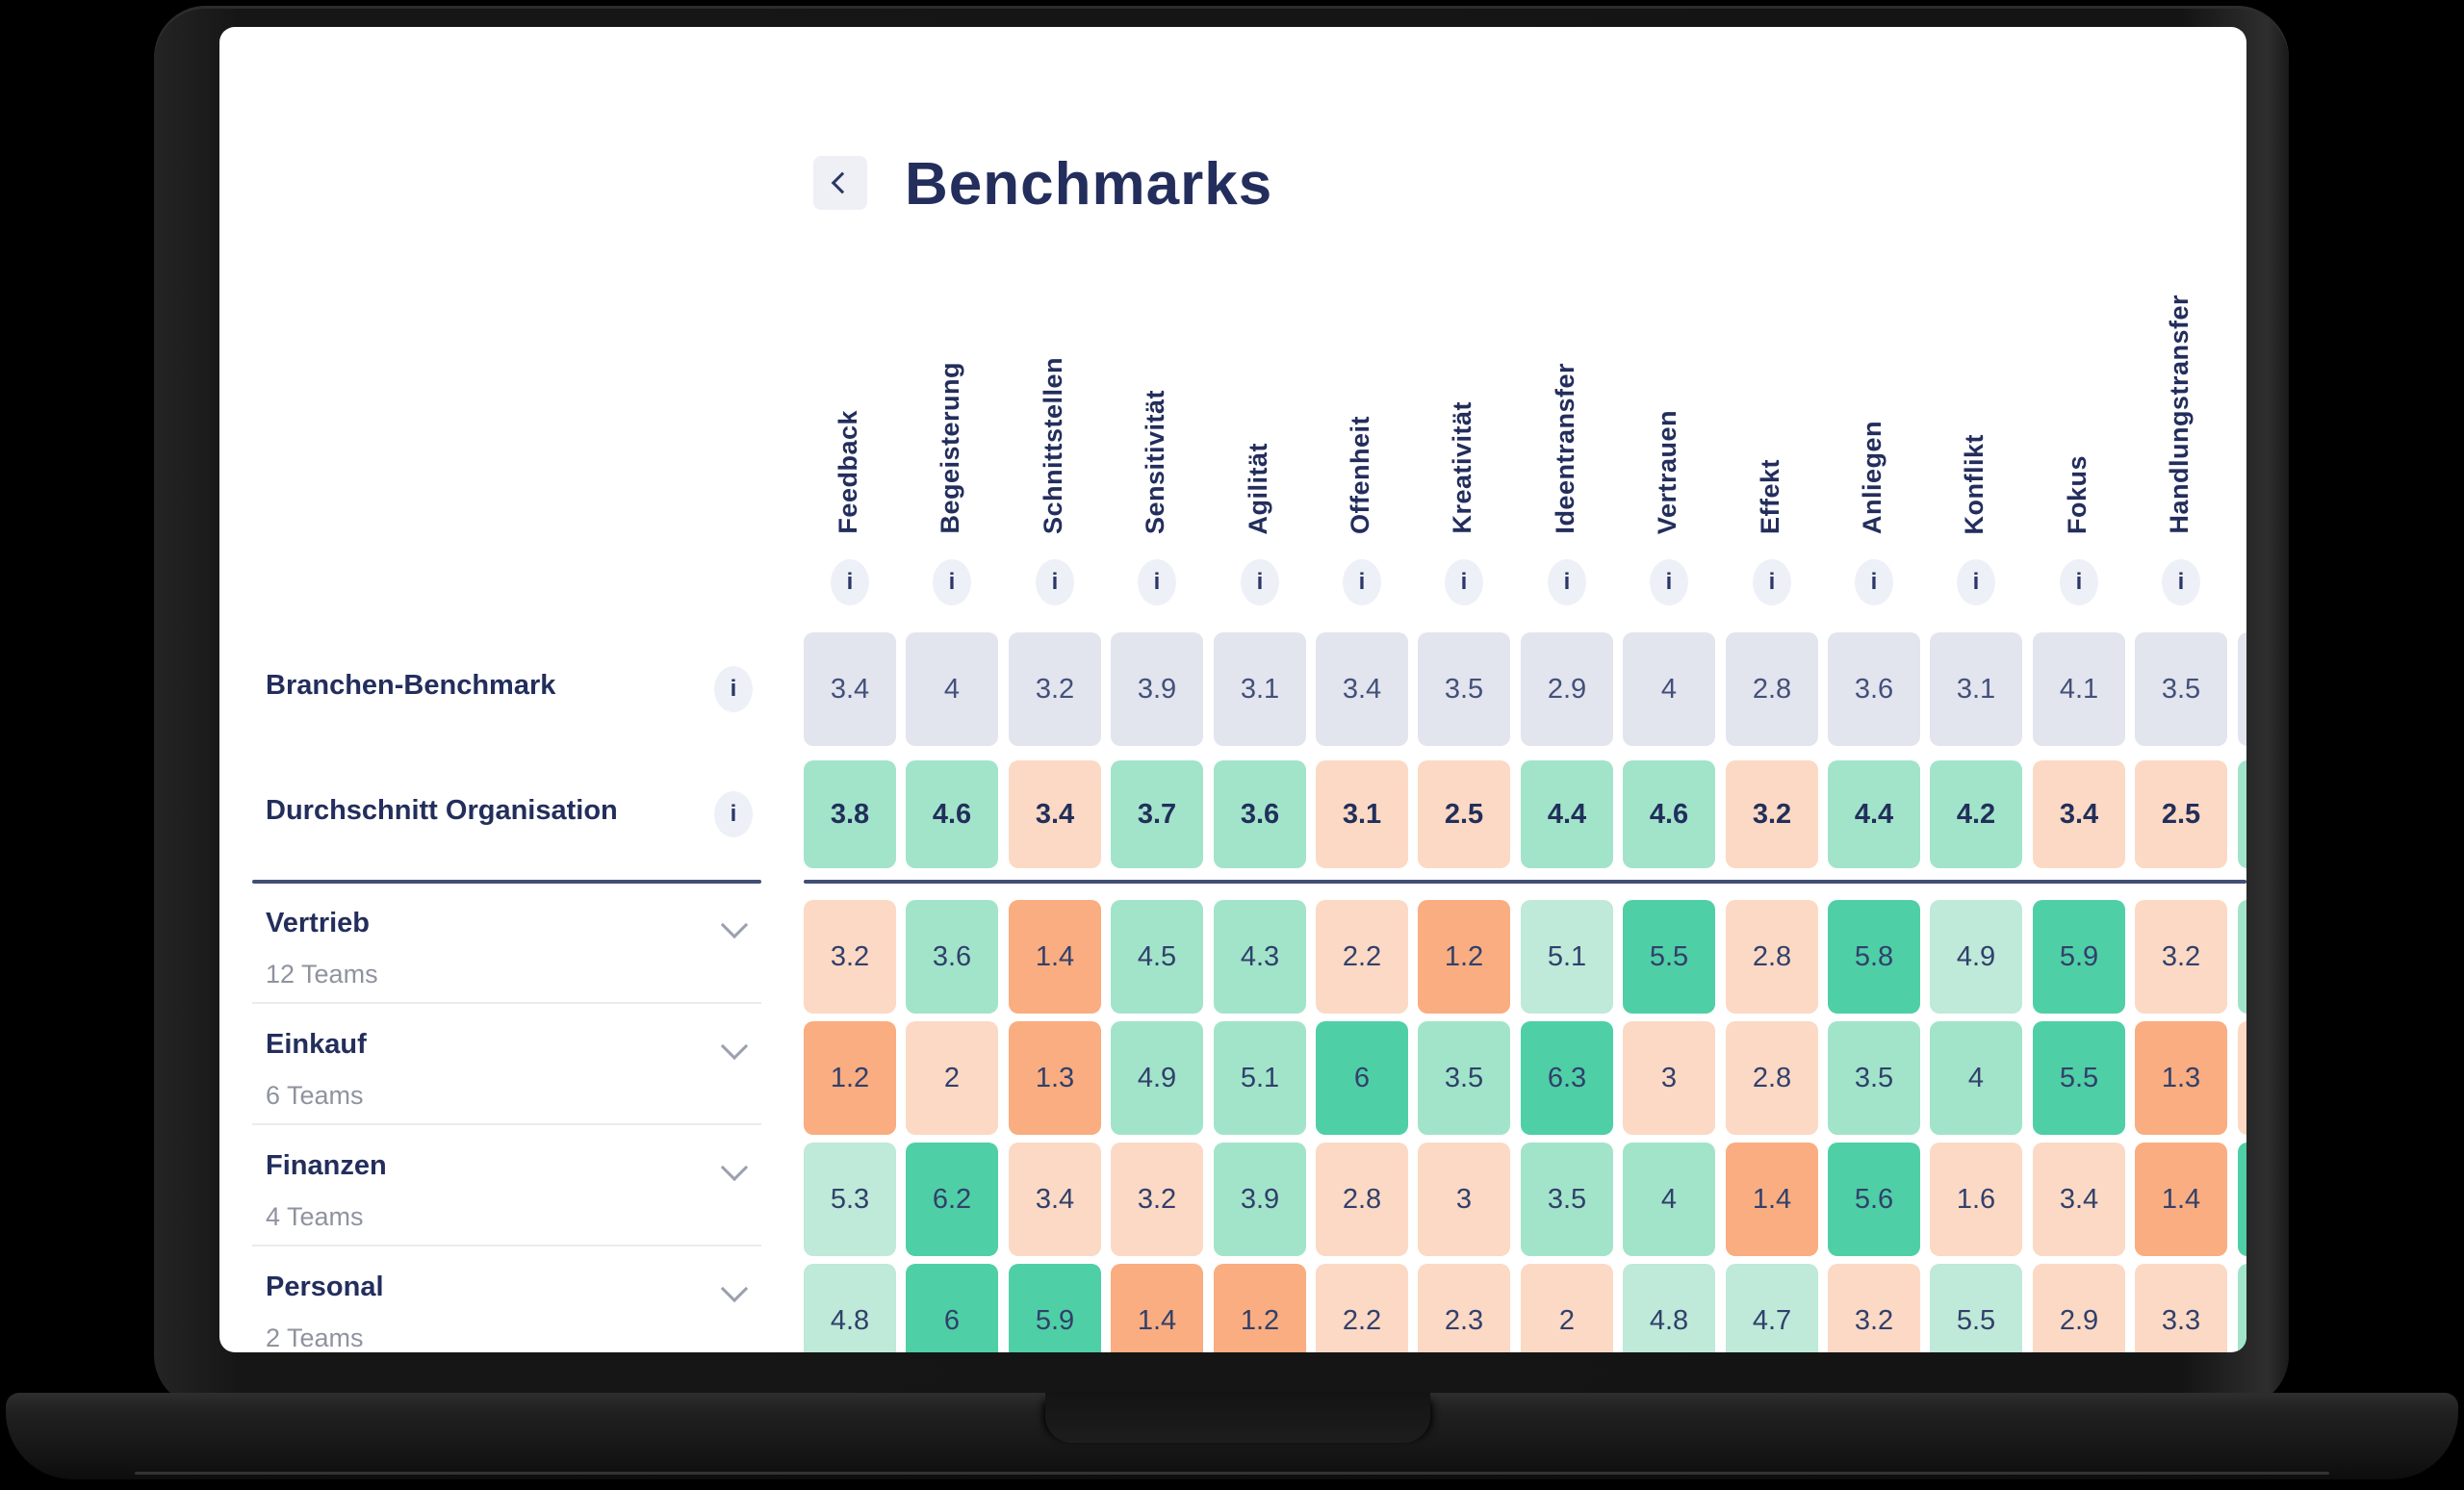  Describe the element at coordinates (322, 974) in the screenshot. I see `group-team-count: 12 Teams` at that location.